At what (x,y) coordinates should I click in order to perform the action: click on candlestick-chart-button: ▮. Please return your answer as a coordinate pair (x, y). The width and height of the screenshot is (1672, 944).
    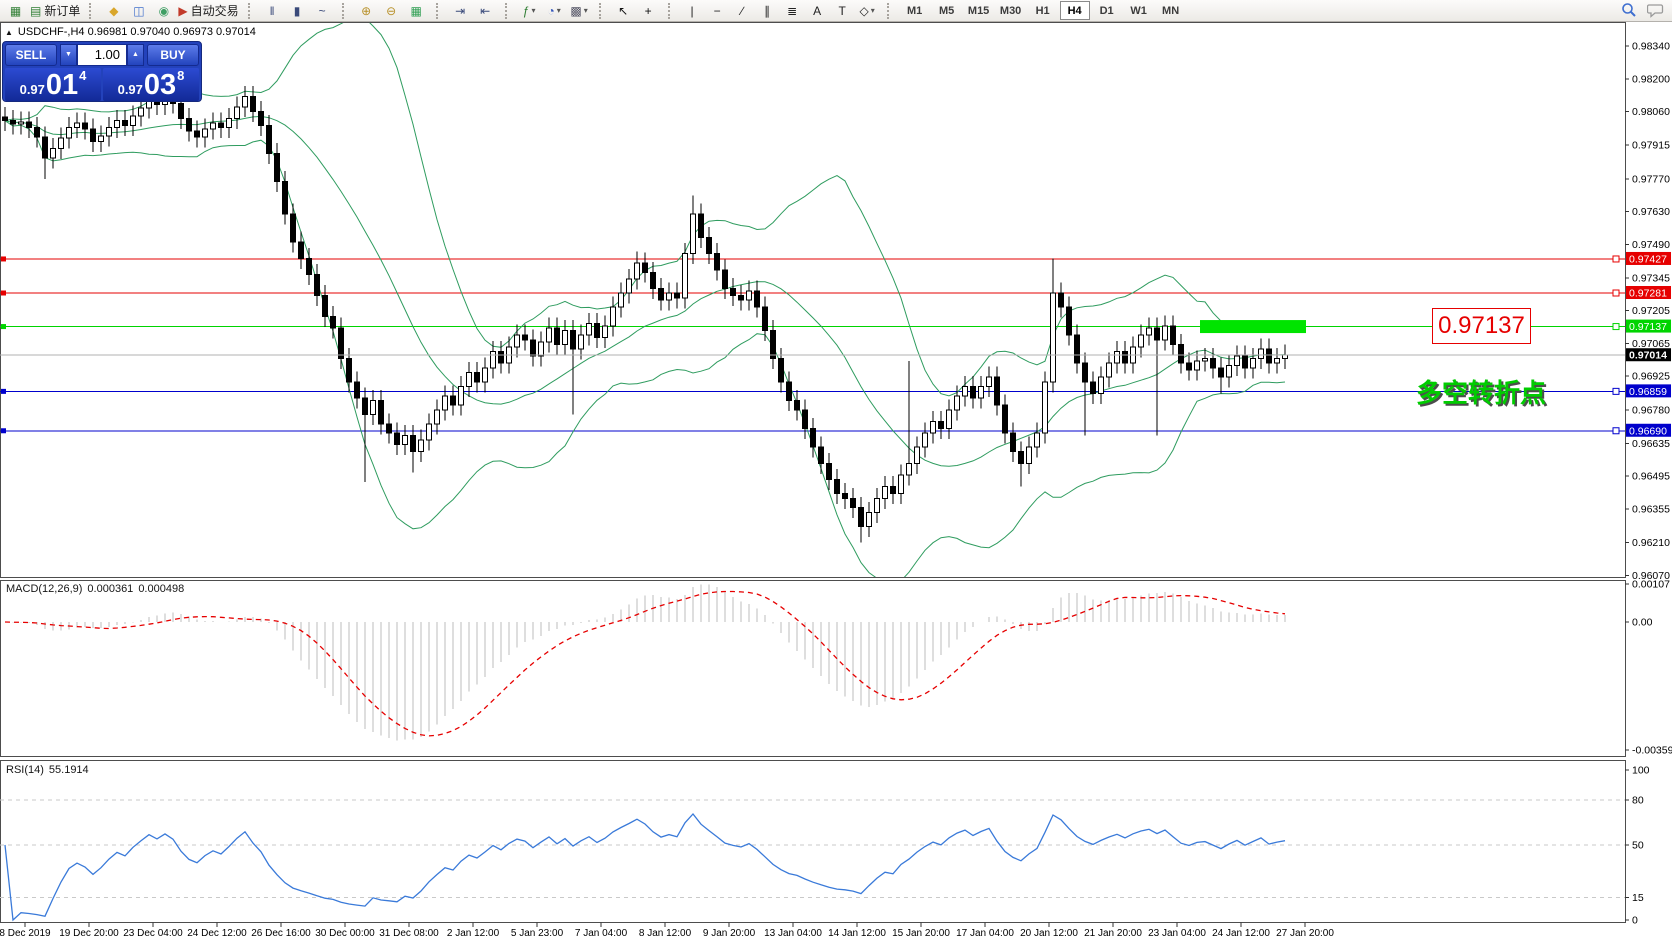
    Looking at the image, I should click on (297, 10).